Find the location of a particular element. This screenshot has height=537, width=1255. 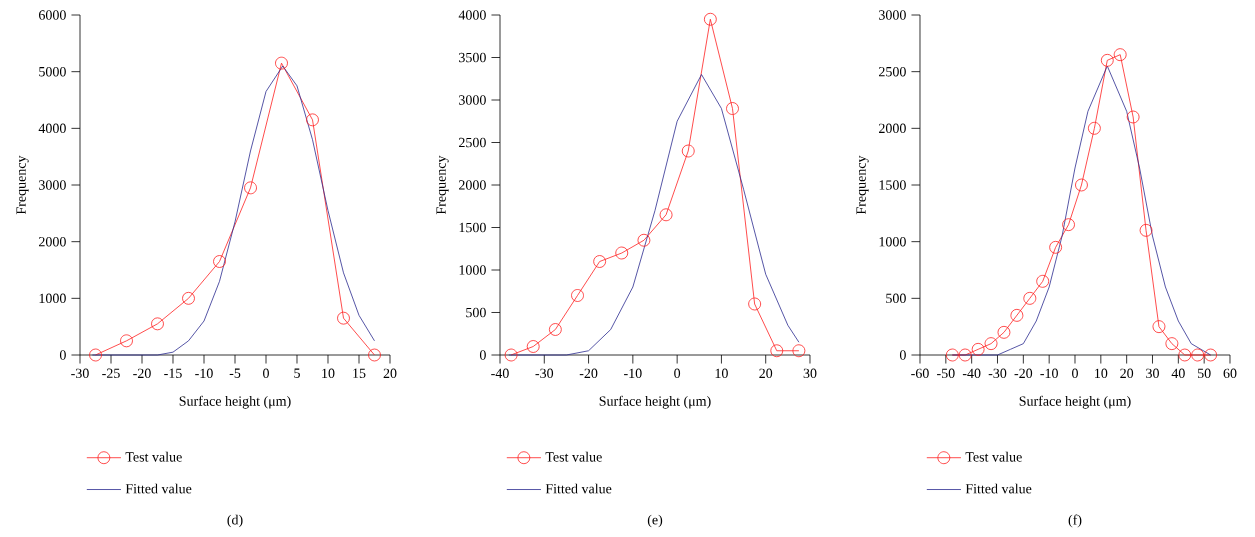

x-tick-label: 15 is located at coordinates (359, 373).